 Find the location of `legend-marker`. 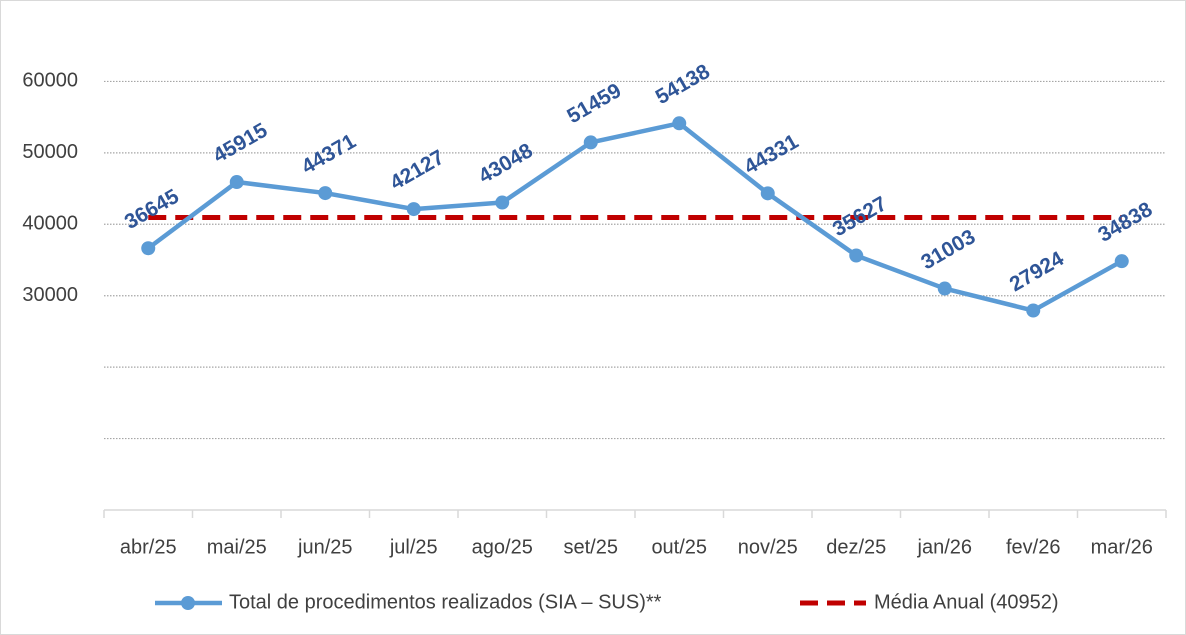

legend-marker is located at coordinates (188, 603).